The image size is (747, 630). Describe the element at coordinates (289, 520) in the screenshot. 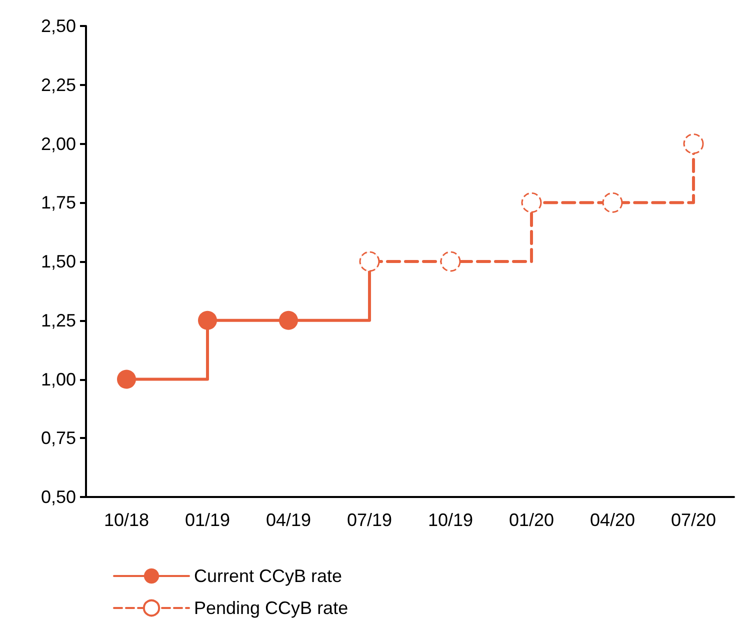

I see `x-tick-label: 04/19` at that location.